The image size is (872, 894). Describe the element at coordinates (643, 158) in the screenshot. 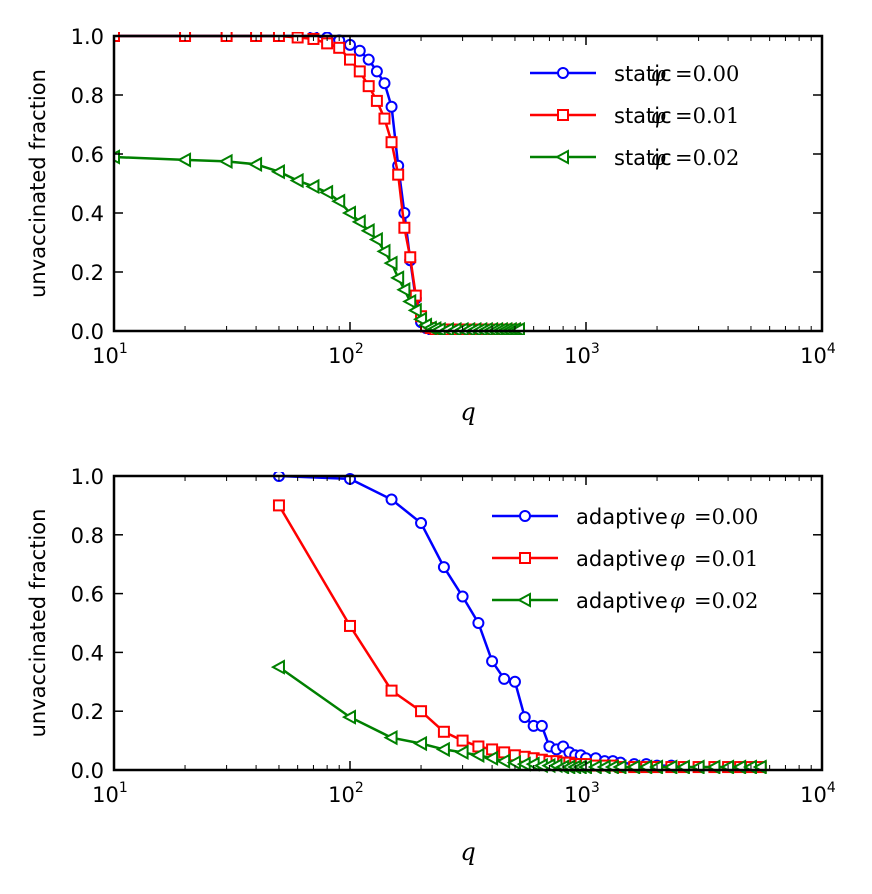

I see `legend-label-3: static` at that location.